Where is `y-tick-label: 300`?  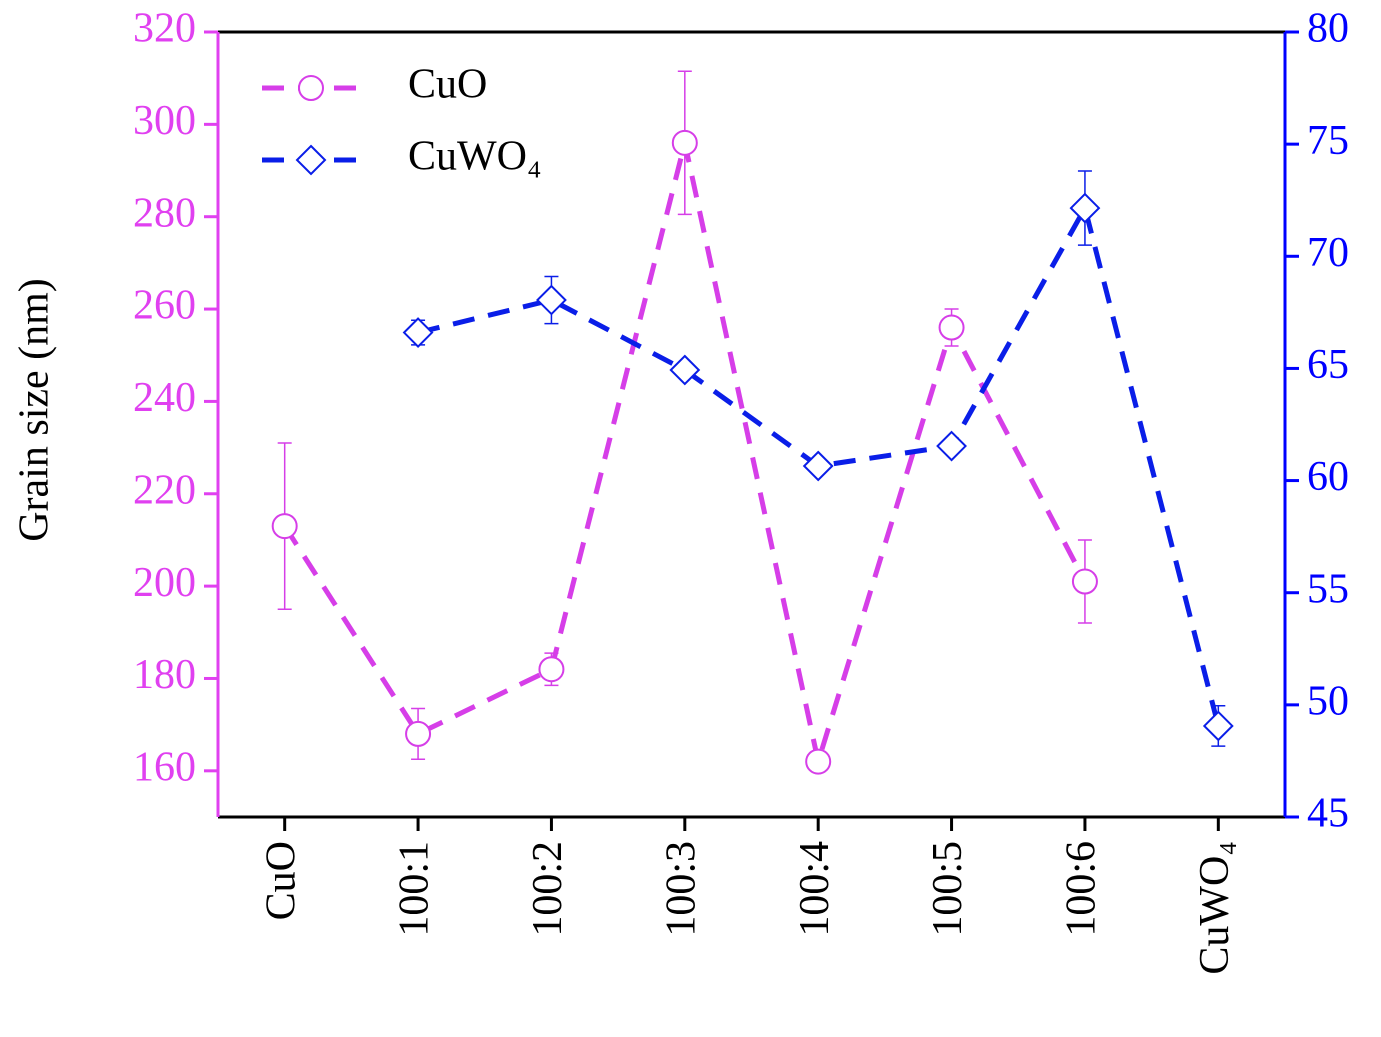
y-tick-label: 300 is located at coordinates (164, 121).